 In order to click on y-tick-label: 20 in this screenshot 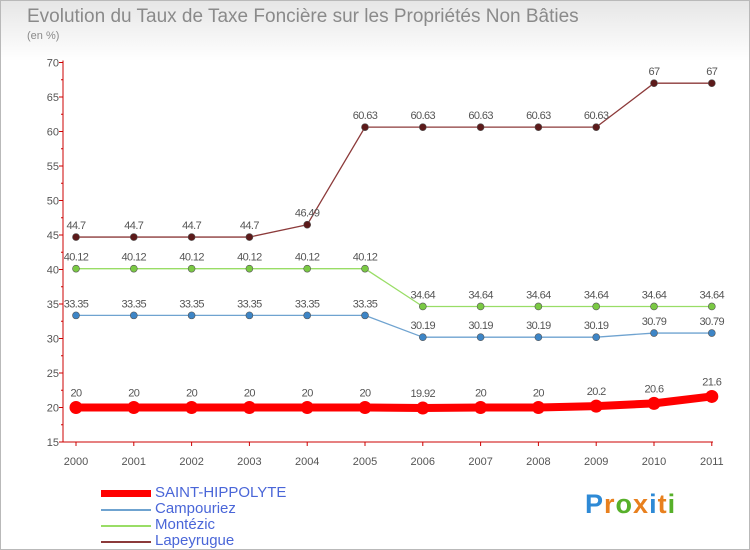, I will do `click(53, 409)`.